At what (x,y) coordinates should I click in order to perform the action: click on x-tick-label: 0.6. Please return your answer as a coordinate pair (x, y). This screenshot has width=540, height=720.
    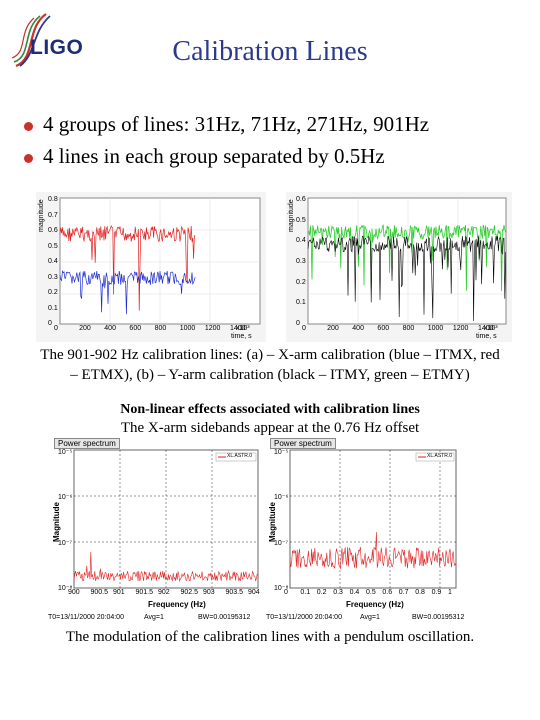
    Looking at the image, I should click on (387, 592).